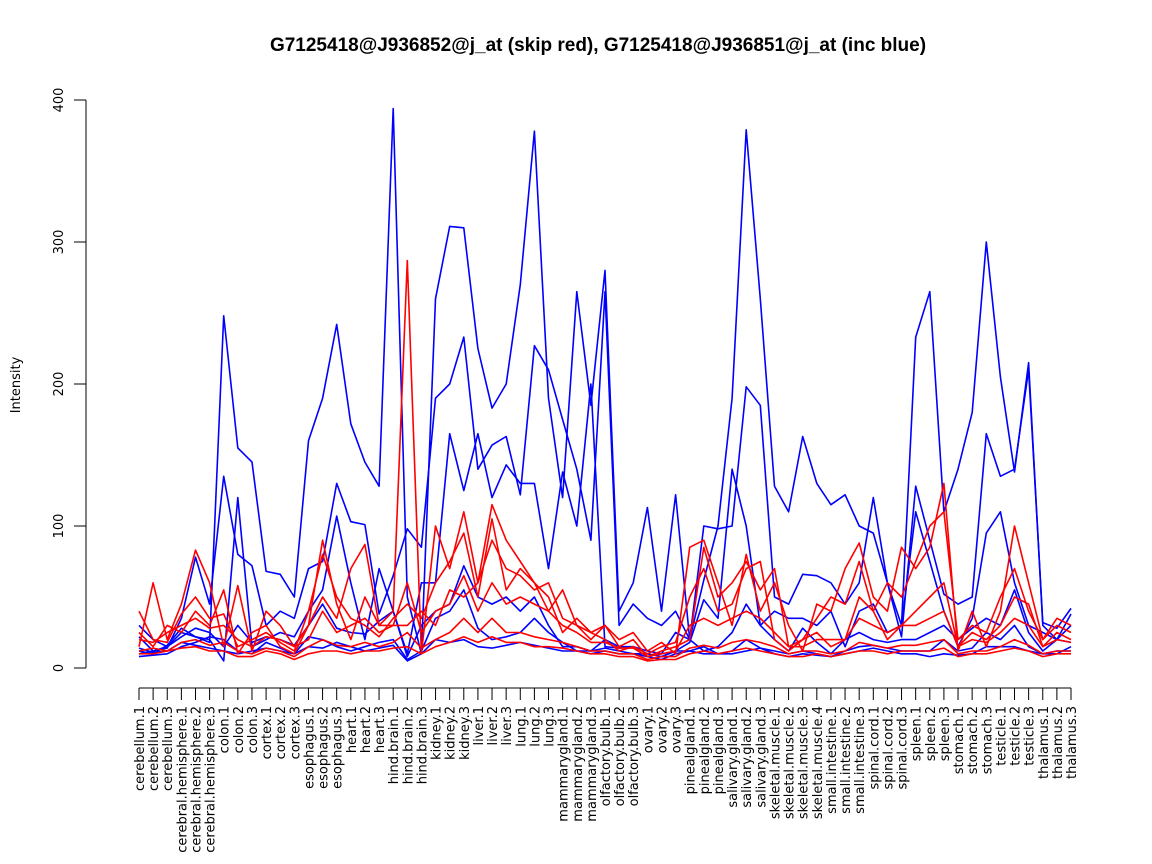 This screenshot has height=864, width=1152. Describe the element at coordinates (380, 729) in the screenshot. I see `x-tick-label: heart.3` at that location.